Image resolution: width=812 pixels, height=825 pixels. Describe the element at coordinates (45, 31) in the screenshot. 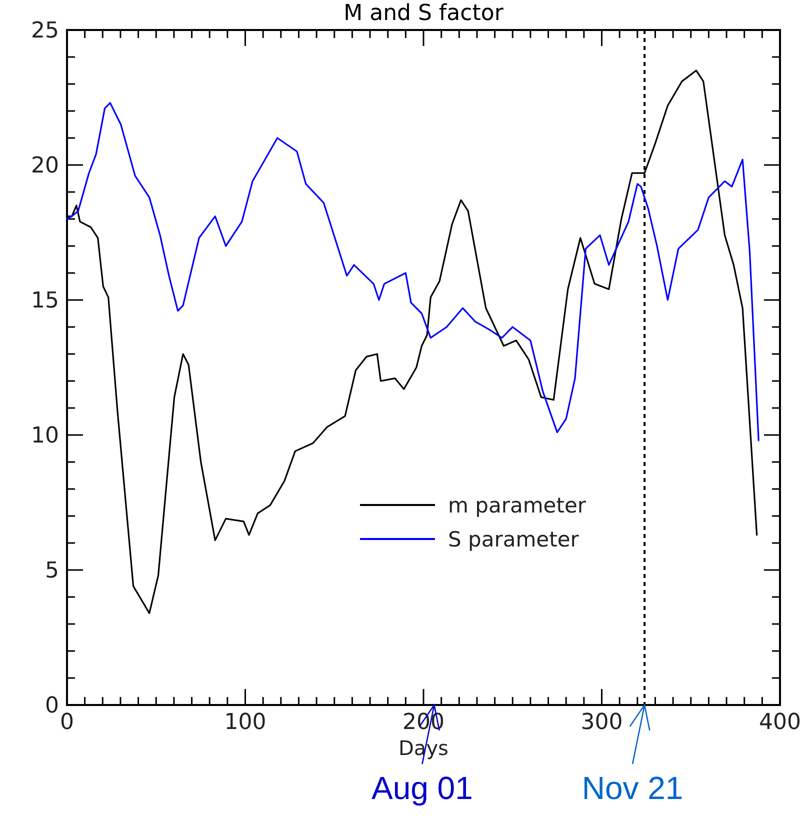

I see `y-tick-label: 25` at that location.